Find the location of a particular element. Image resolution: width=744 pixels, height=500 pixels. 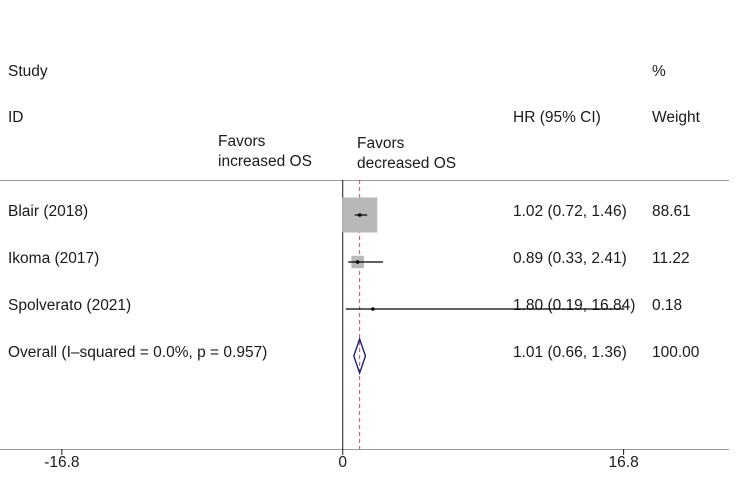

x-tick-label-3: 16.8 is located at coordinates (624, 462).